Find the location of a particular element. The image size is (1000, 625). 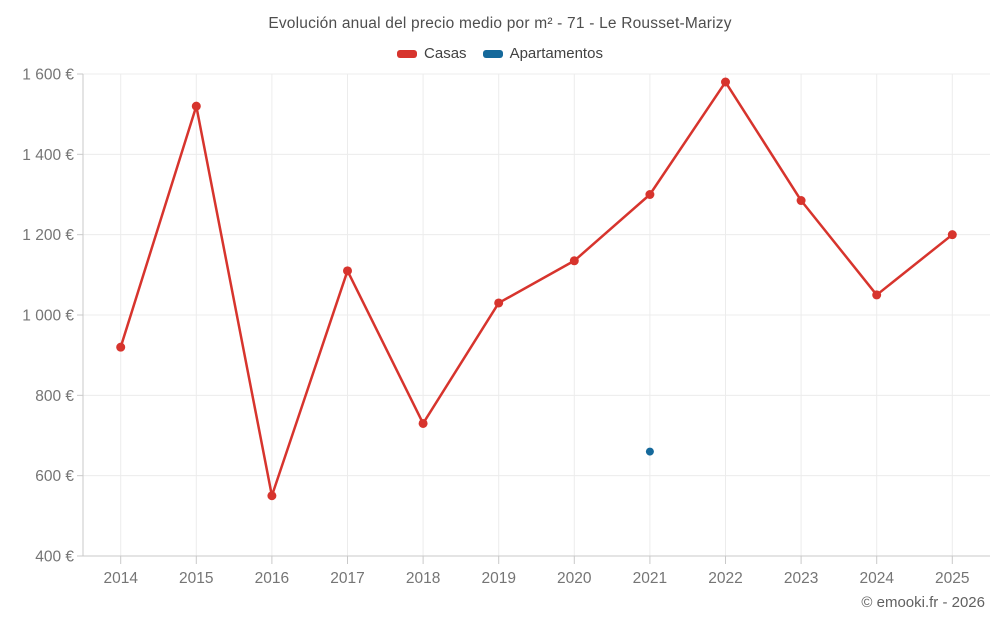

legend: Casas Apartamentos is located at coordinates (500, 53).